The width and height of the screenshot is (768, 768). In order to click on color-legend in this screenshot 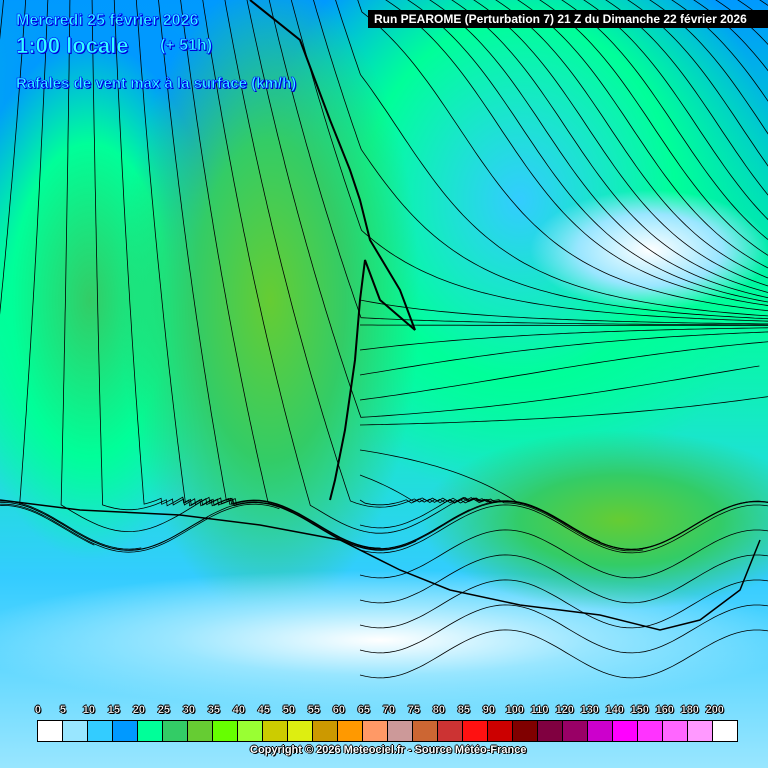, I will do `click(387, 731)`.